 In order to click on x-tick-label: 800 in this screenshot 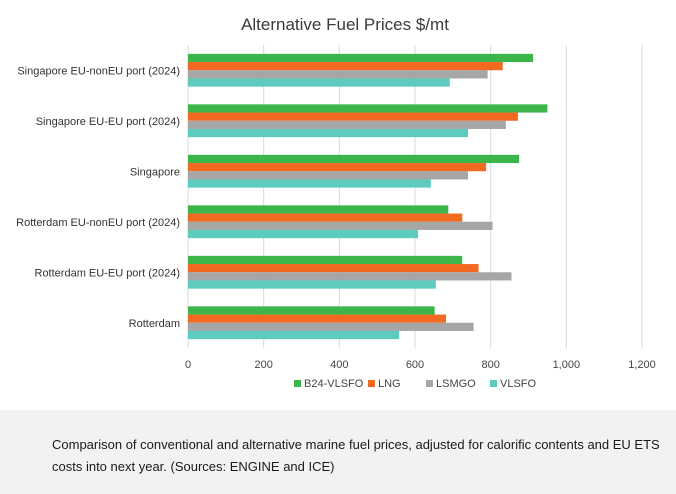, I will do `click(490, 365)`.